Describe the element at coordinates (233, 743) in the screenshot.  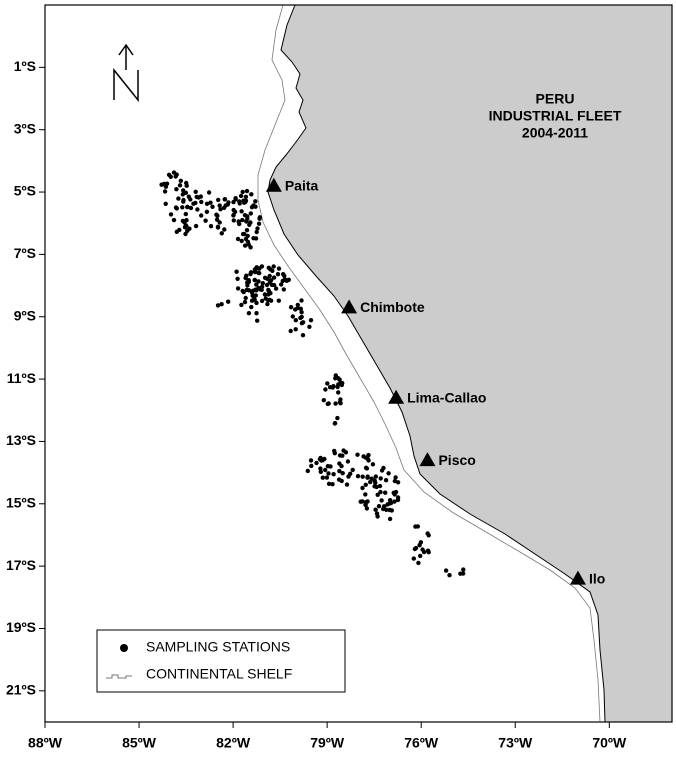
I see `x-tick-label: 82ºW` at that location.